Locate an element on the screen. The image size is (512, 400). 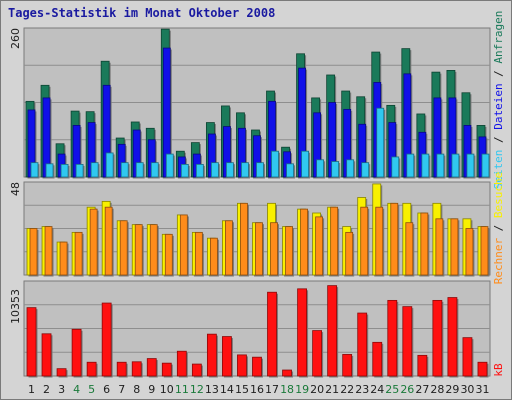
x-tick-label-day-12: 12 is located at coordinates (197, 389).